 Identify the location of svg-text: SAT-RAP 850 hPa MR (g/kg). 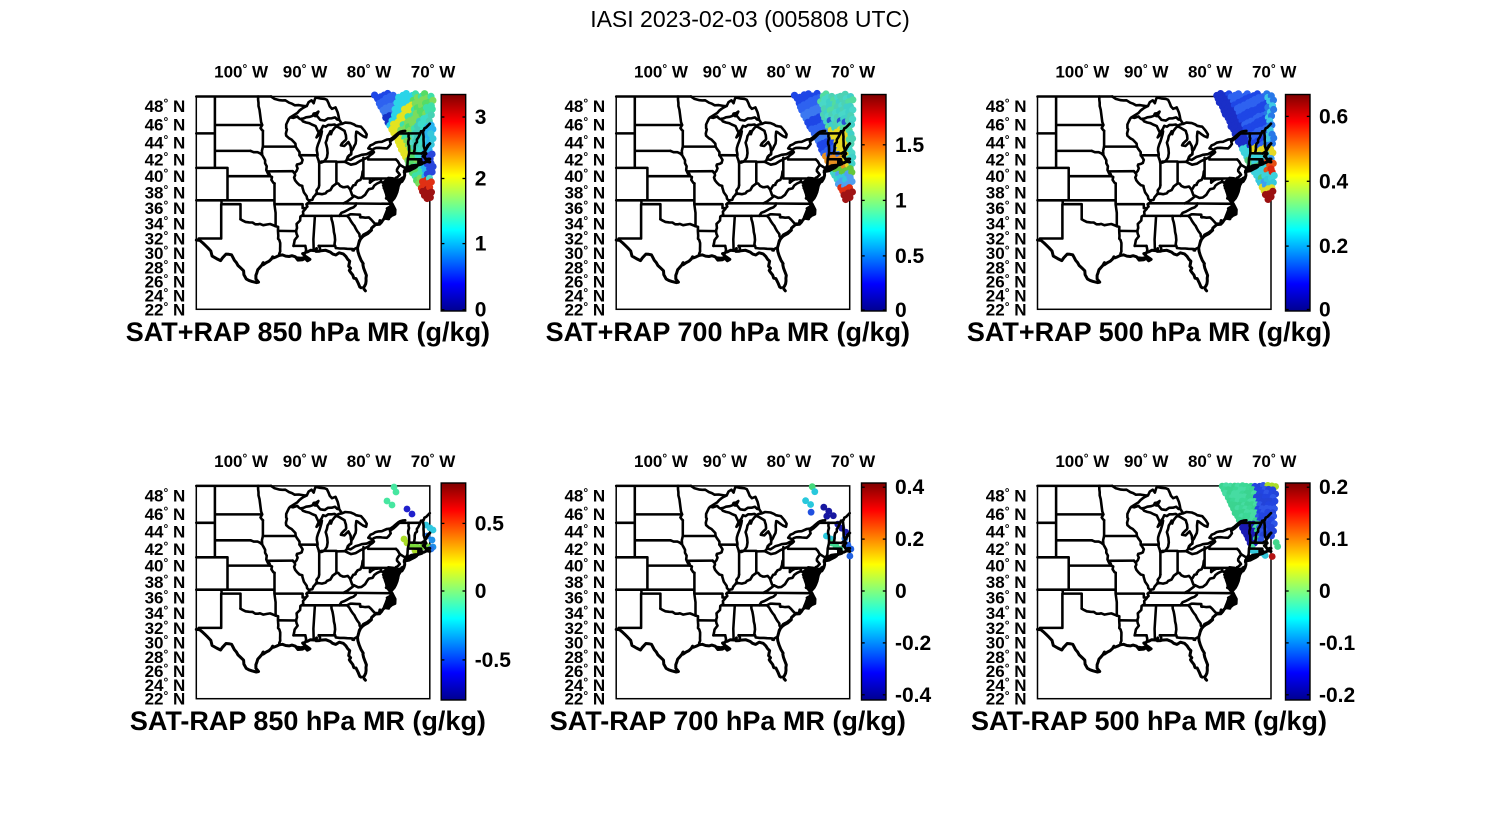
(308, 721).